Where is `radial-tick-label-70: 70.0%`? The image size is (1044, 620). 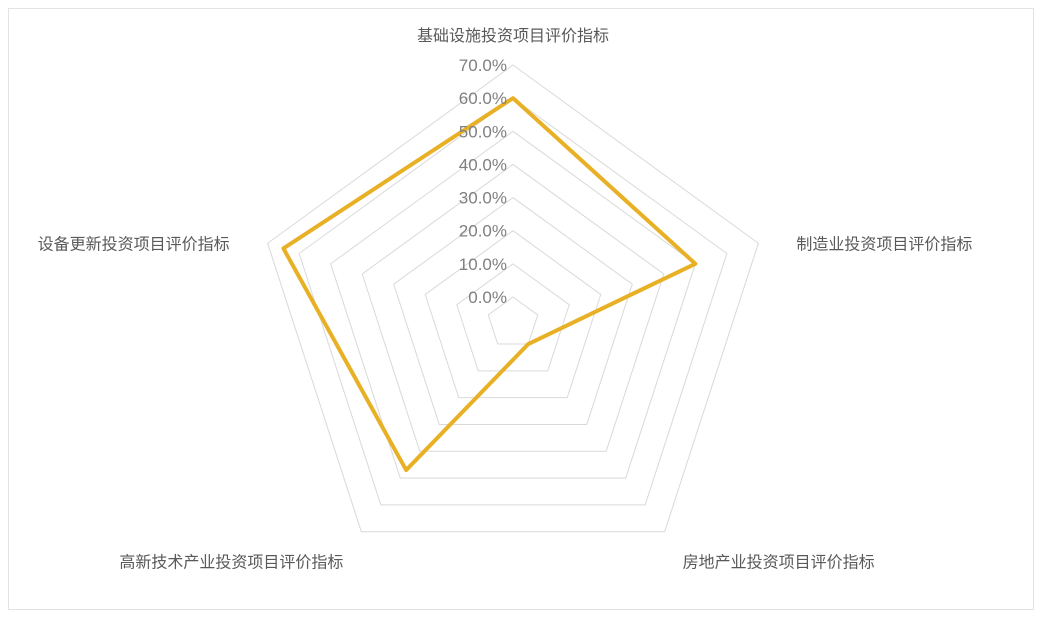
radial-tick-label-70: 70.0% is located at coordinates (483, 65).